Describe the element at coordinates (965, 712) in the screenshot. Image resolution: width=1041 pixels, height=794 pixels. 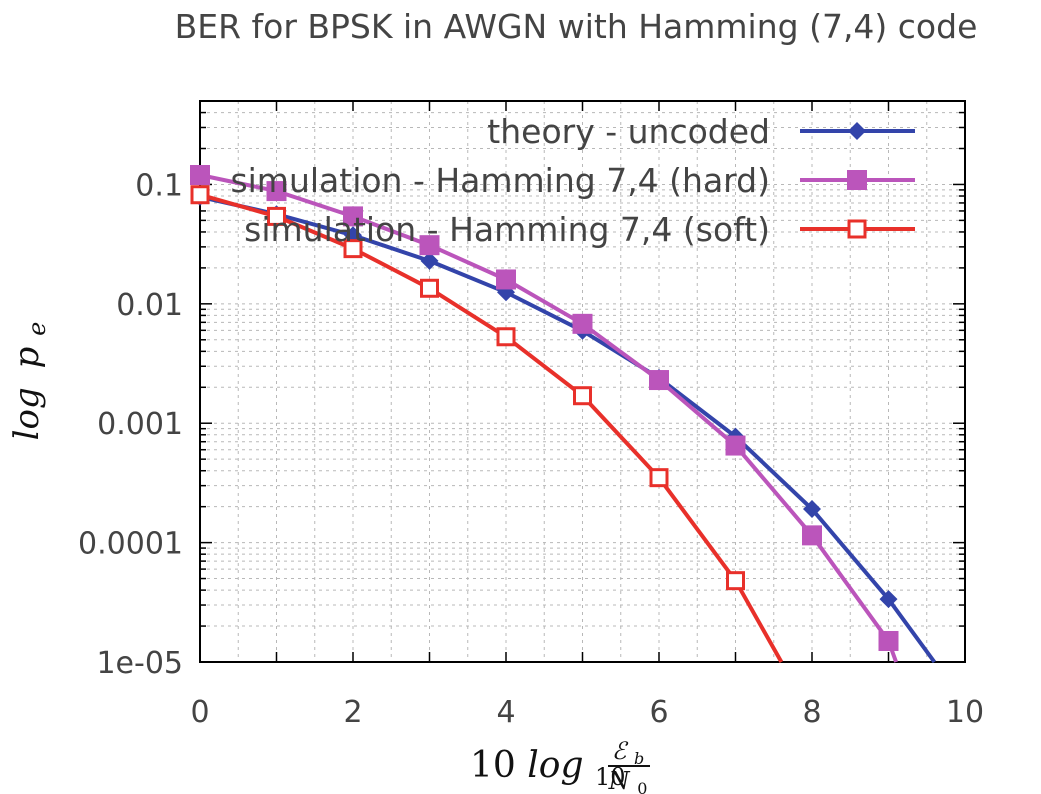
I see `x-tick-label: 10` at that location.